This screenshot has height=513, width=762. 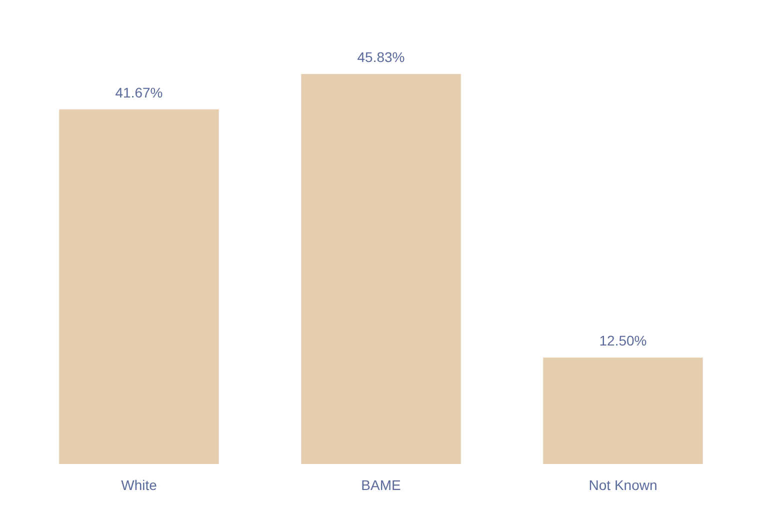 I want to click on x-tick-label: White, so click(x=139, y=485).